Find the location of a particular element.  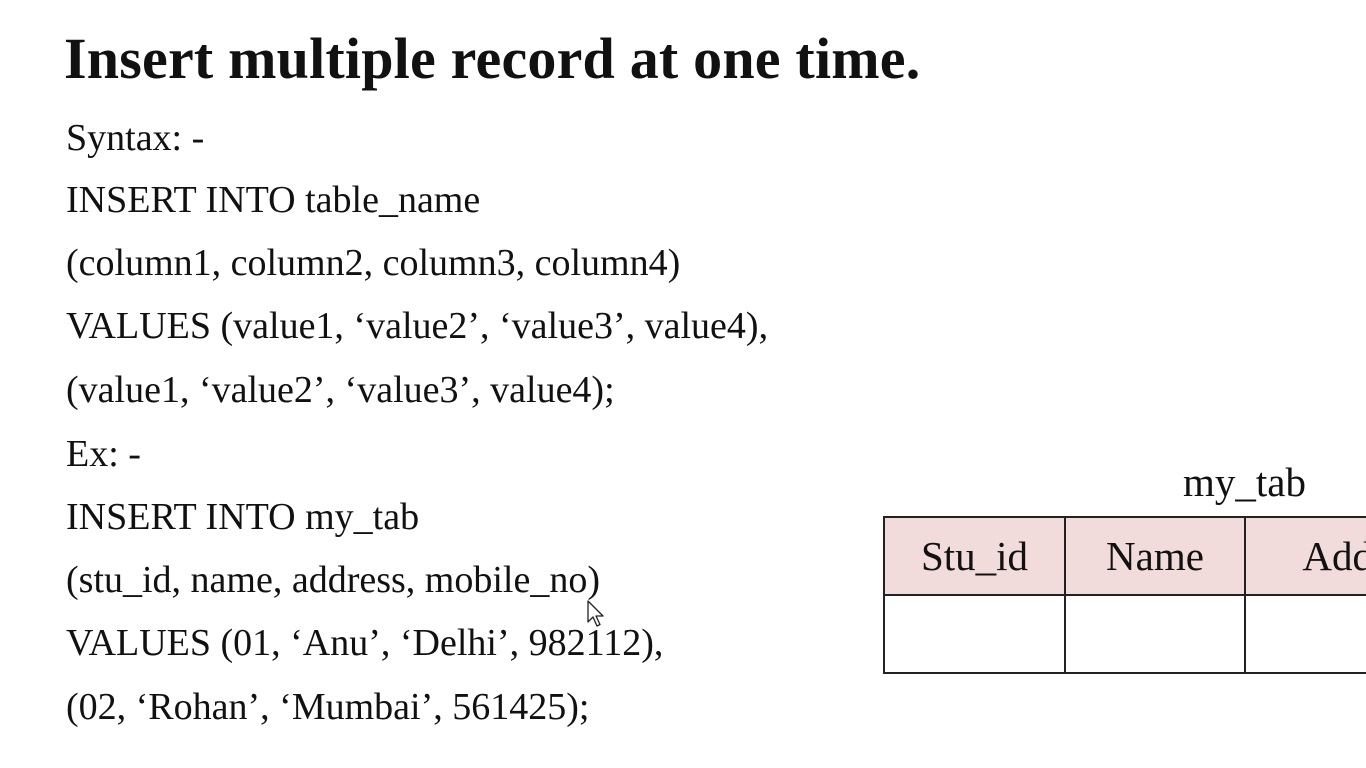

mouse-pointer-icon is located at coordinates (595, 613).